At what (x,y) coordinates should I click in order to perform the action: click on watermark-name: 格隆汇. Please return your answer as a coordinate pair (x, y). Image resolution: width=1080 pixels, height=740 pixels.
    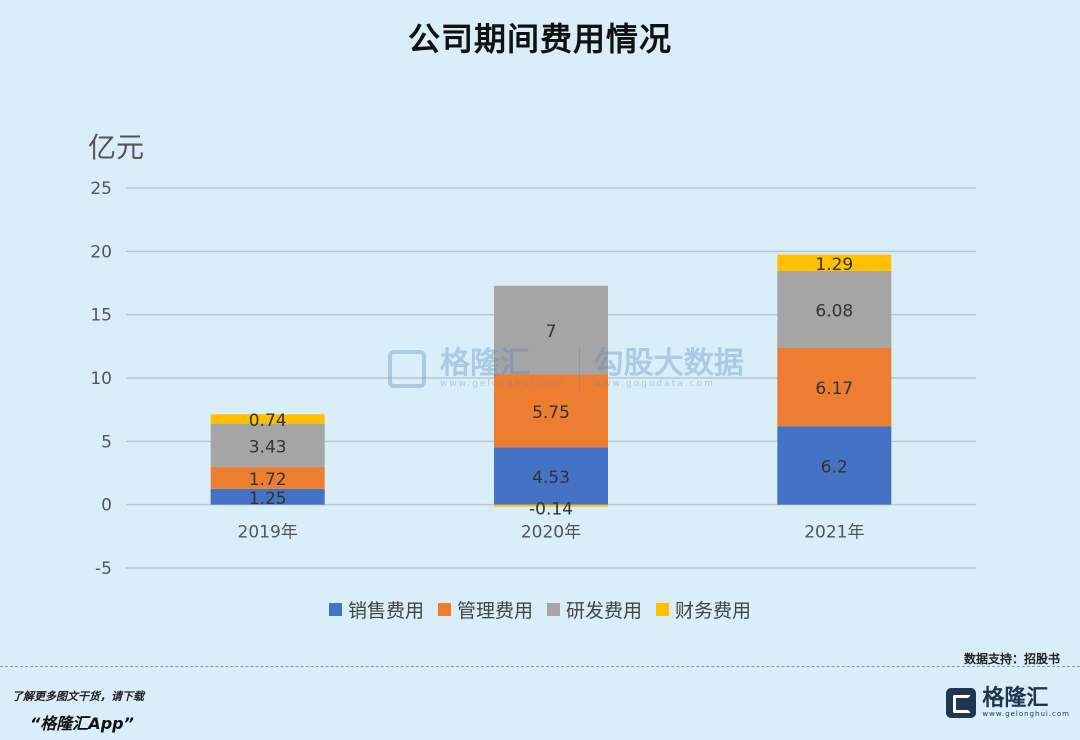
    Looking at the image, I should click on (485, 363).